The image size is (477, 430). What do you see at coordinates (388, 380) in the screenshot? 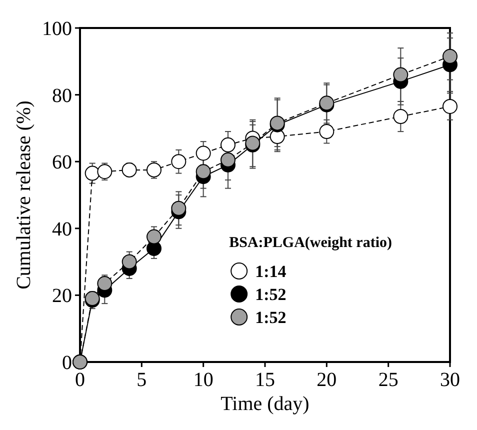
I see `x-tick-label: 25` at bounding box center [388, 380].